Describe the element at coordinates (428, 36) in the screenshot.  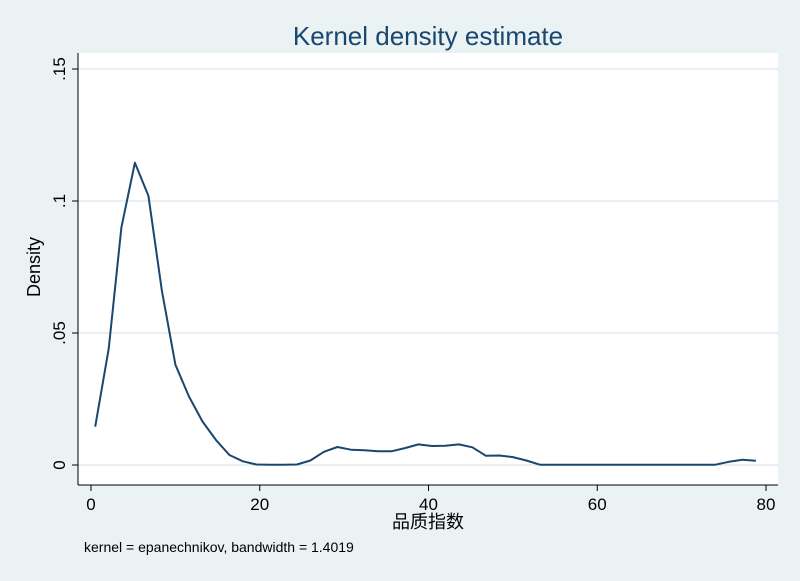
I see `chart-title: Kernel density estimate` at that location.